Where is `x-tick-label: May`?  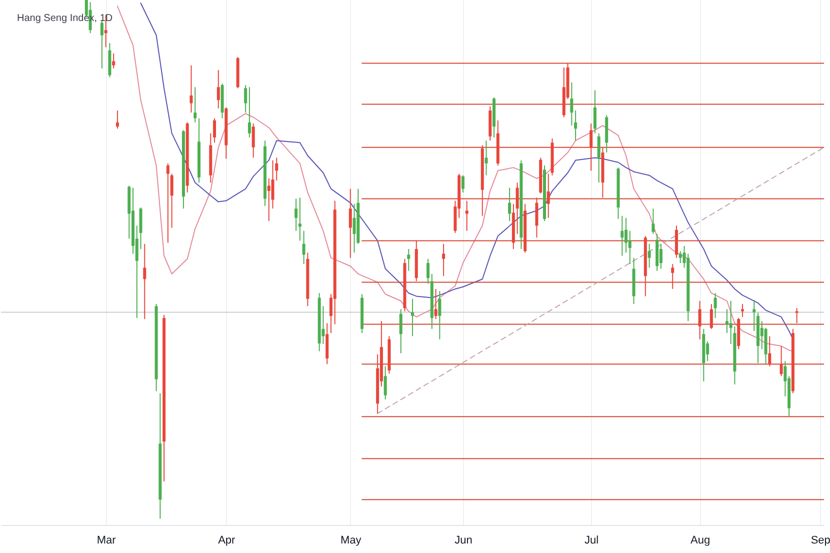
x-tick-label: May is located at coordinates (351, 540).